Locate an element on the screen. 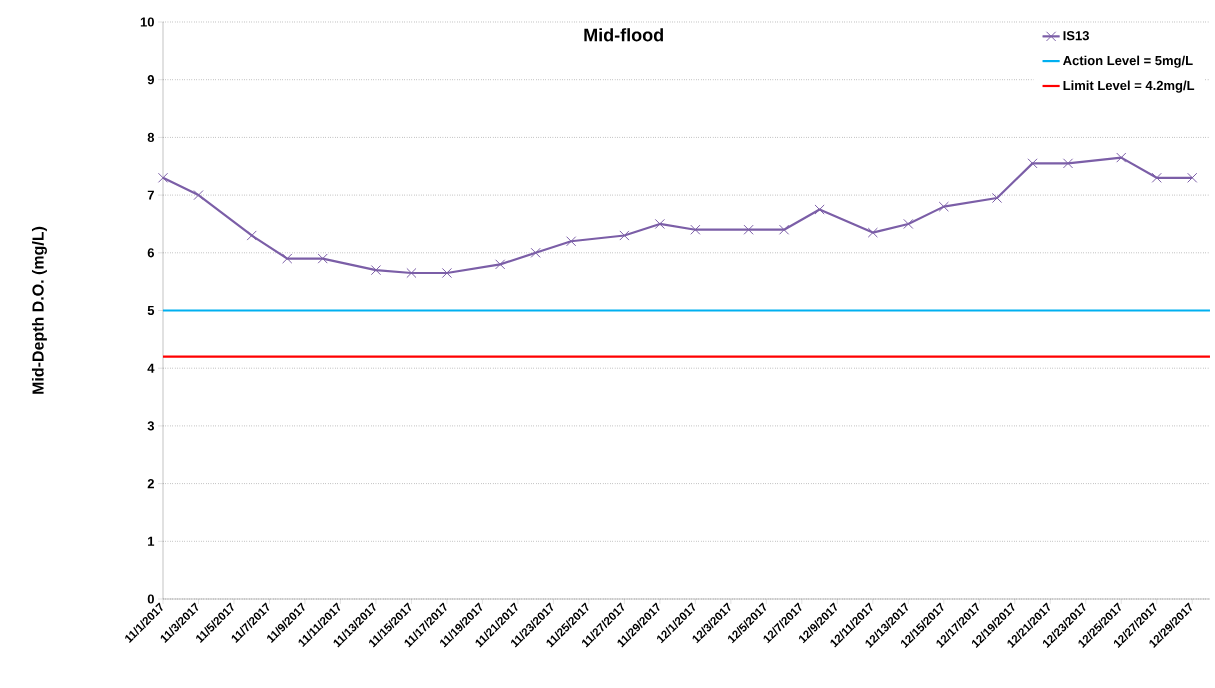  y-tick-label: 7 is located at coordinates (150, 195).